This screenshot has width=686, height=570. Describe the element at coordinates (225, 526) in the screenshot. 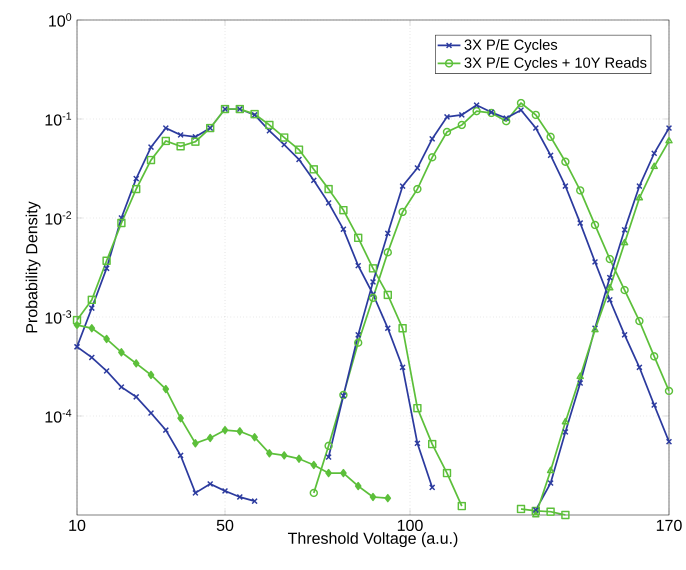

I see `x-tick-label: 50` at that location.